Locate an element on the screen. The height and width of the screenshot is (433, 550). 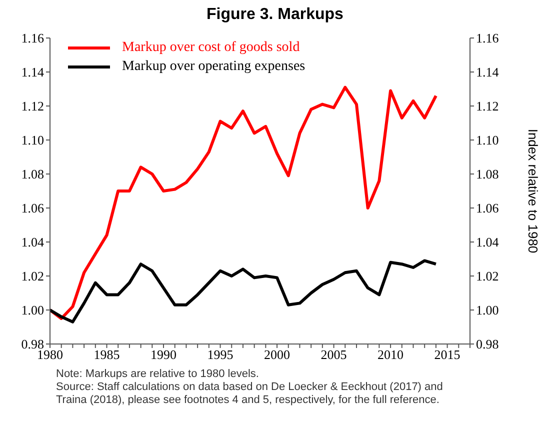
y-tick-label: 1.16 is located at coordinates (32, 38).